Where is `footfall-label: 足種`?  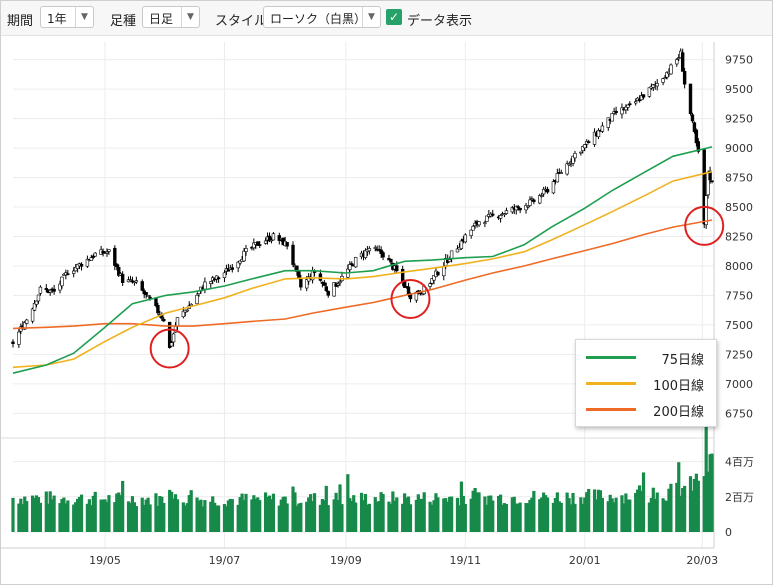
footfall-label: 足種 is located at coordinates (123, 21).